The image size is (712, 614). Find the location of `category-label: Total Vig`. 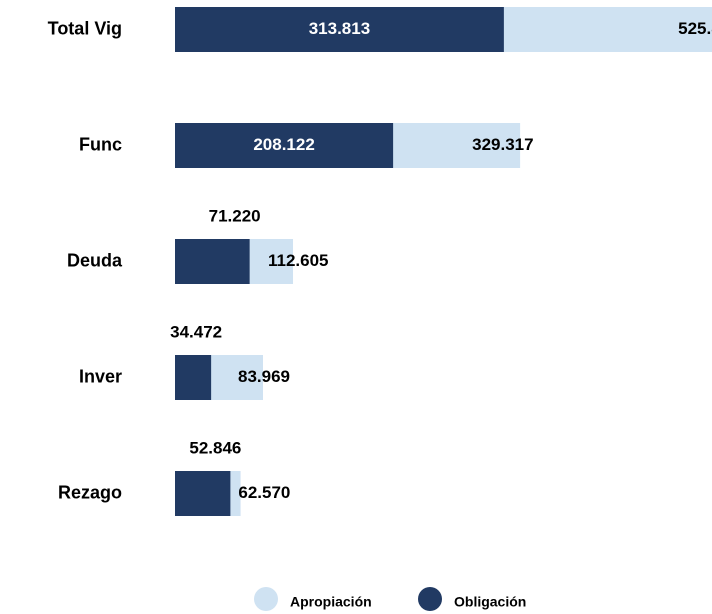

category-label: Total Vig is located at coordinates (85, 28).